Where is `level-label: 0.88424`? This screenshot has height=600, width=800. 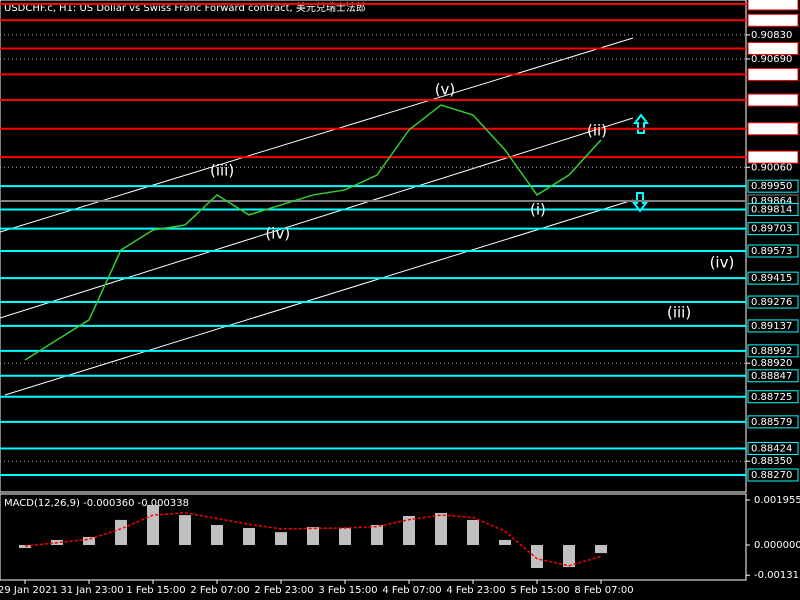 level-label: 0.88424 is located at coordinates (771, 449).